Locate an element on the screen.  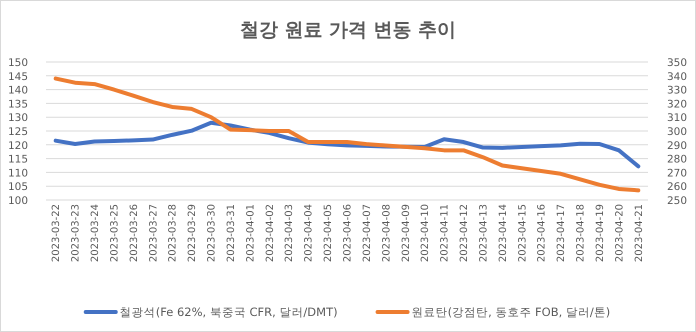
y-tick-label: 105 is located at coordinates (18, 187).